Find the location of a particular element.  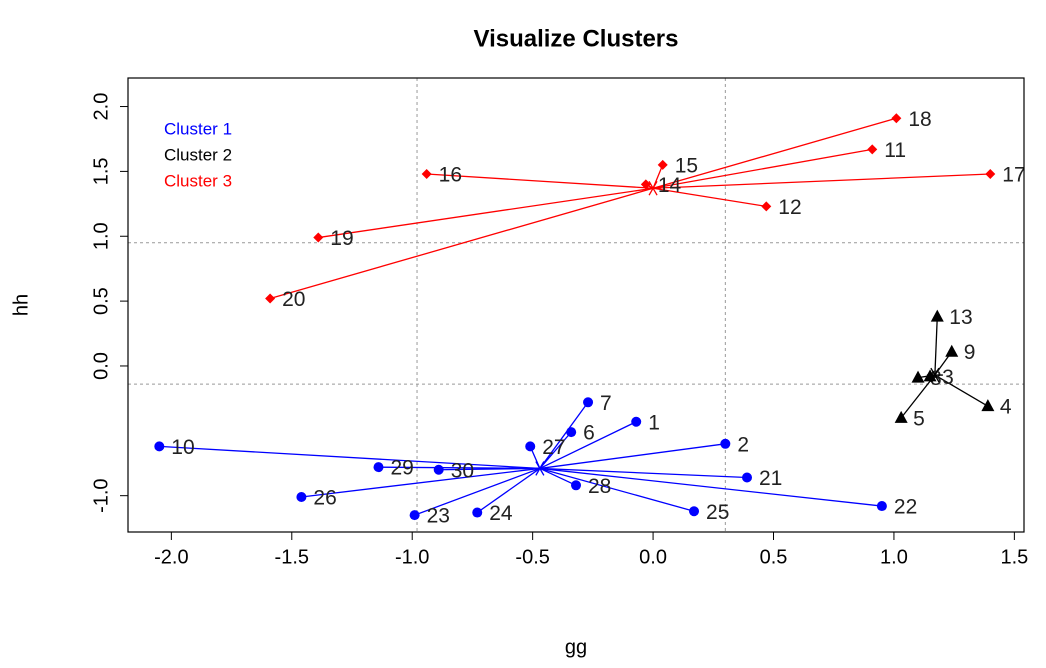

point-label: 7 is located at coordinates (606, 403).